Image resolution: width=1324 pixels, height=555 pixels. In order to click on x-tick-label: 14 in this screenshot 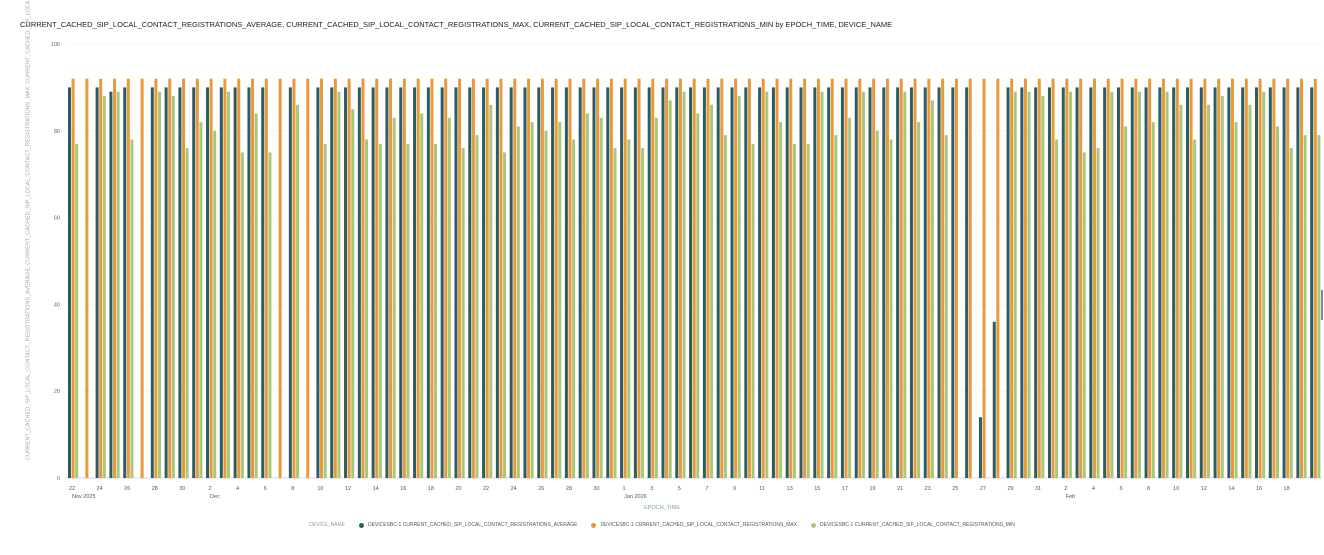, I will do `click(1231, 489)`.